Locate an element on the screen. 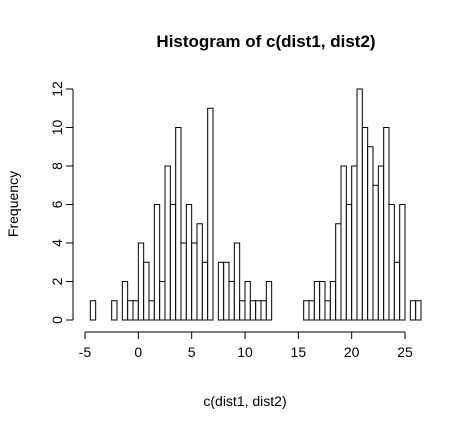 The height and width of the screenshot is (428, 453). x-tick-label: 10 is located at coordinates (245, 352).